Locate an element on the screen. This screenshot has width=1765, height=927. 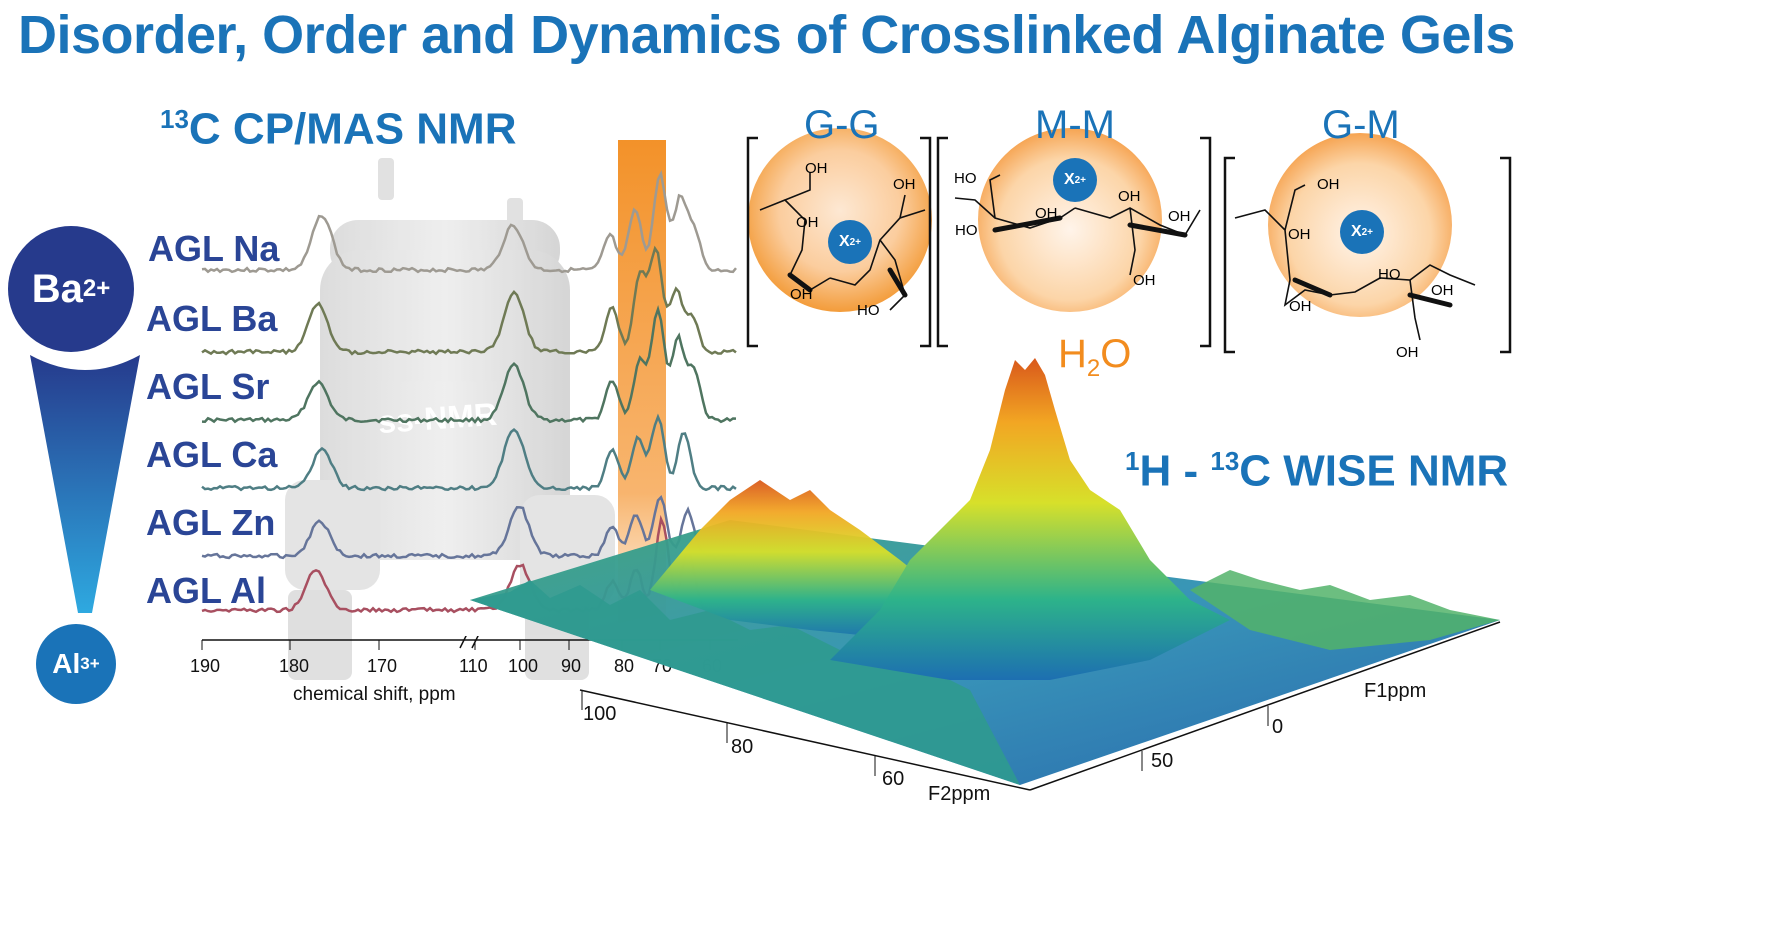
water-o: O is located at coordinates (1116, 354).